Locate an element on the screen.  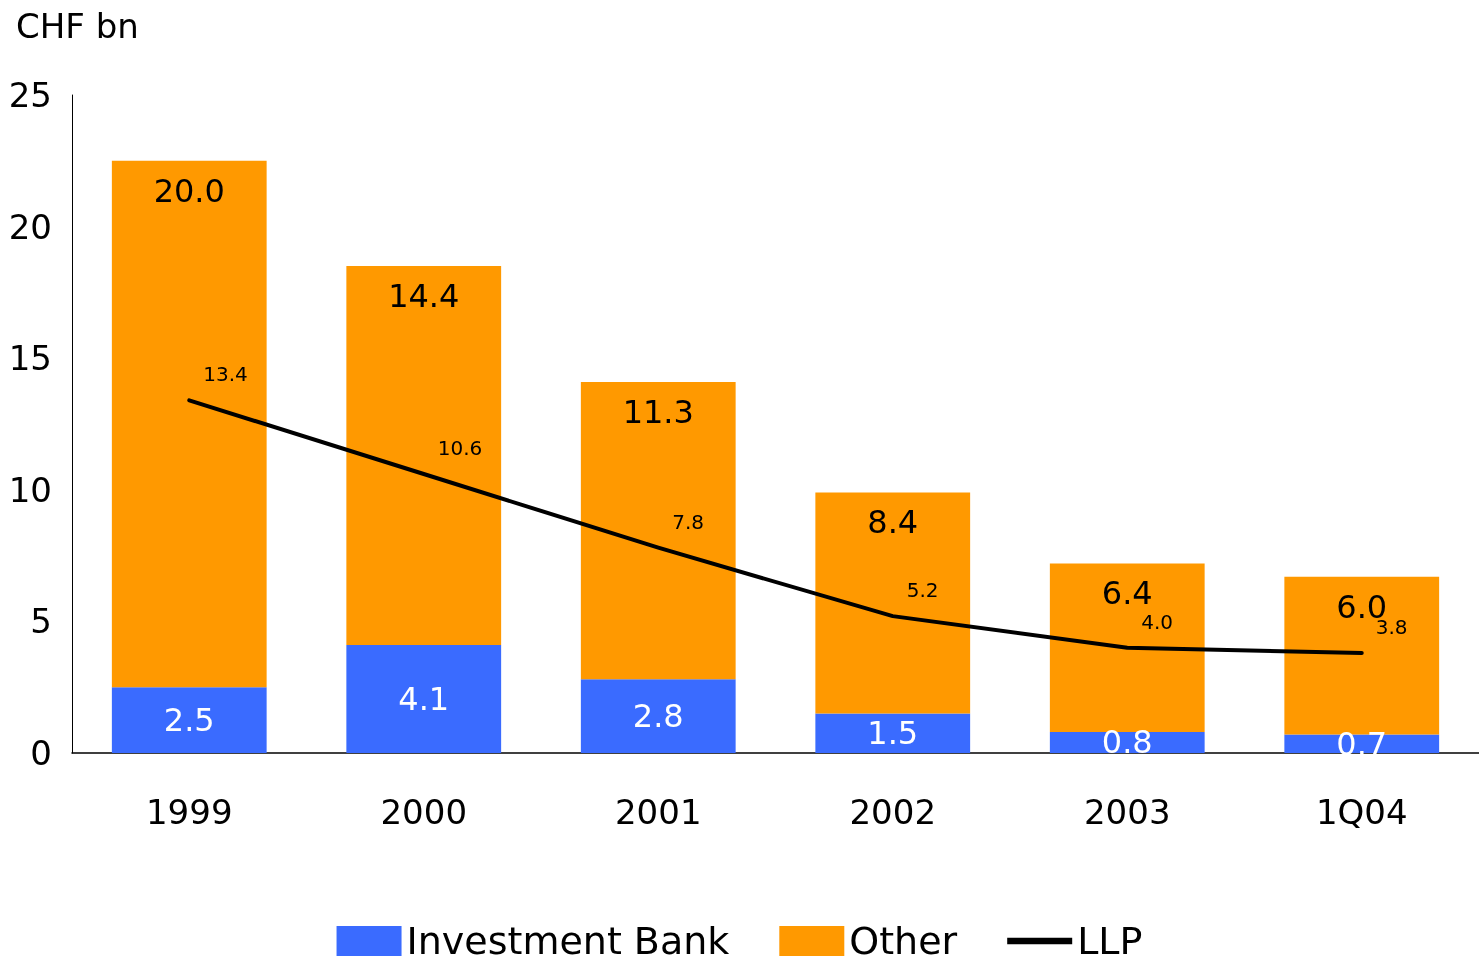
data-label: 2.8 is located at coordinates (658, 716).